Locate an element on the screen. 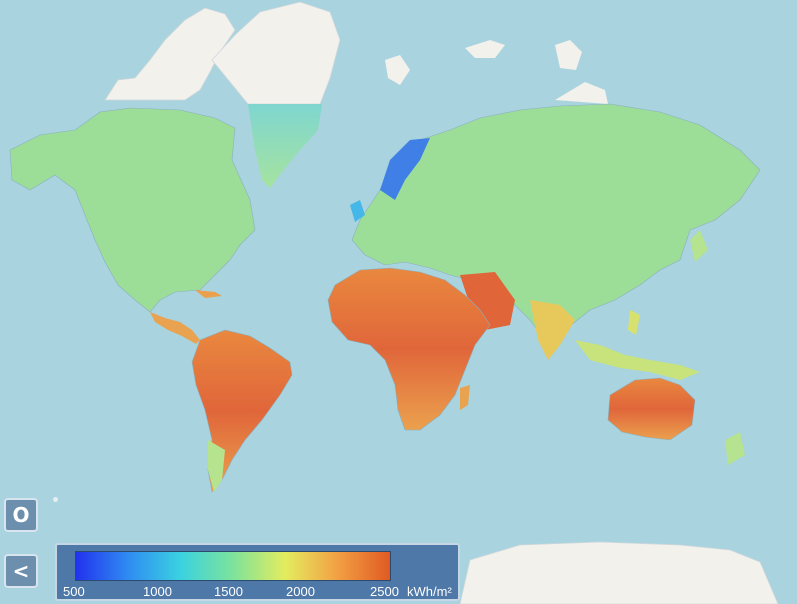 Image resolution: width=797 pixels, height=604 pixels. map-dot is located at coordinates (55, 499).